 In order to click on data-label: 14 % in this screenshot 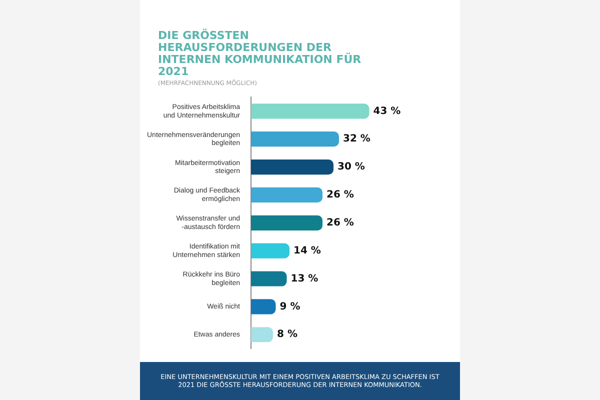, I will do `click(307, 250)`.